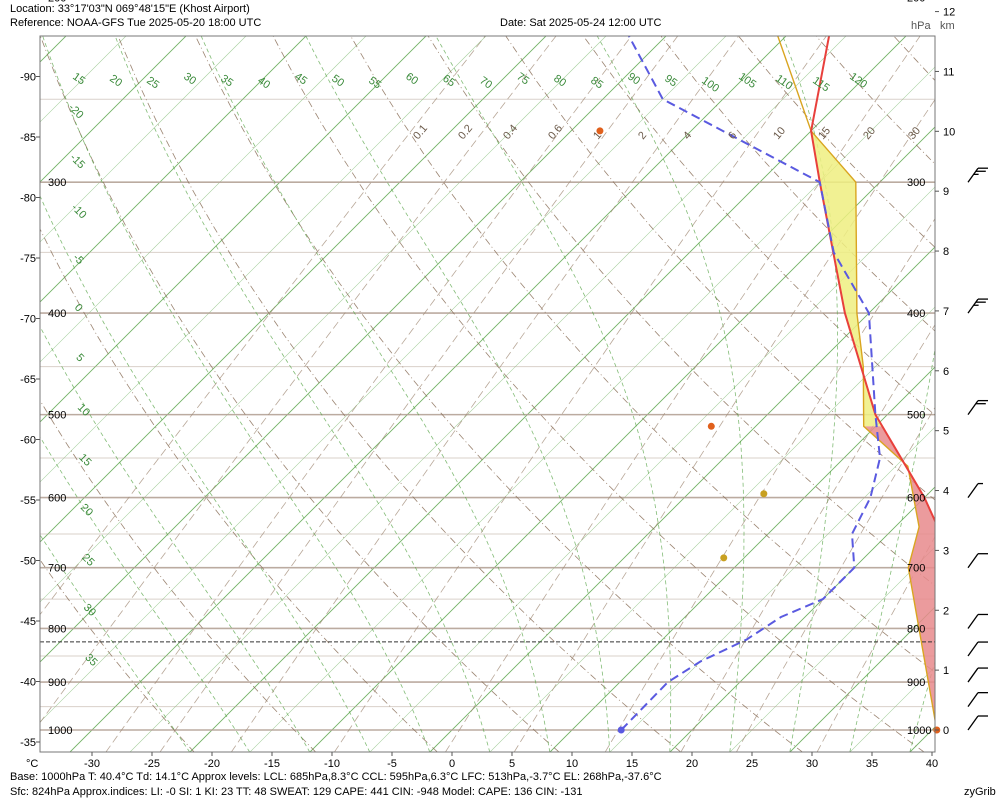  Describe the element at coordinates (263, 83) in the screenshot. I see `dry-adiabat-label: 40` at that location.